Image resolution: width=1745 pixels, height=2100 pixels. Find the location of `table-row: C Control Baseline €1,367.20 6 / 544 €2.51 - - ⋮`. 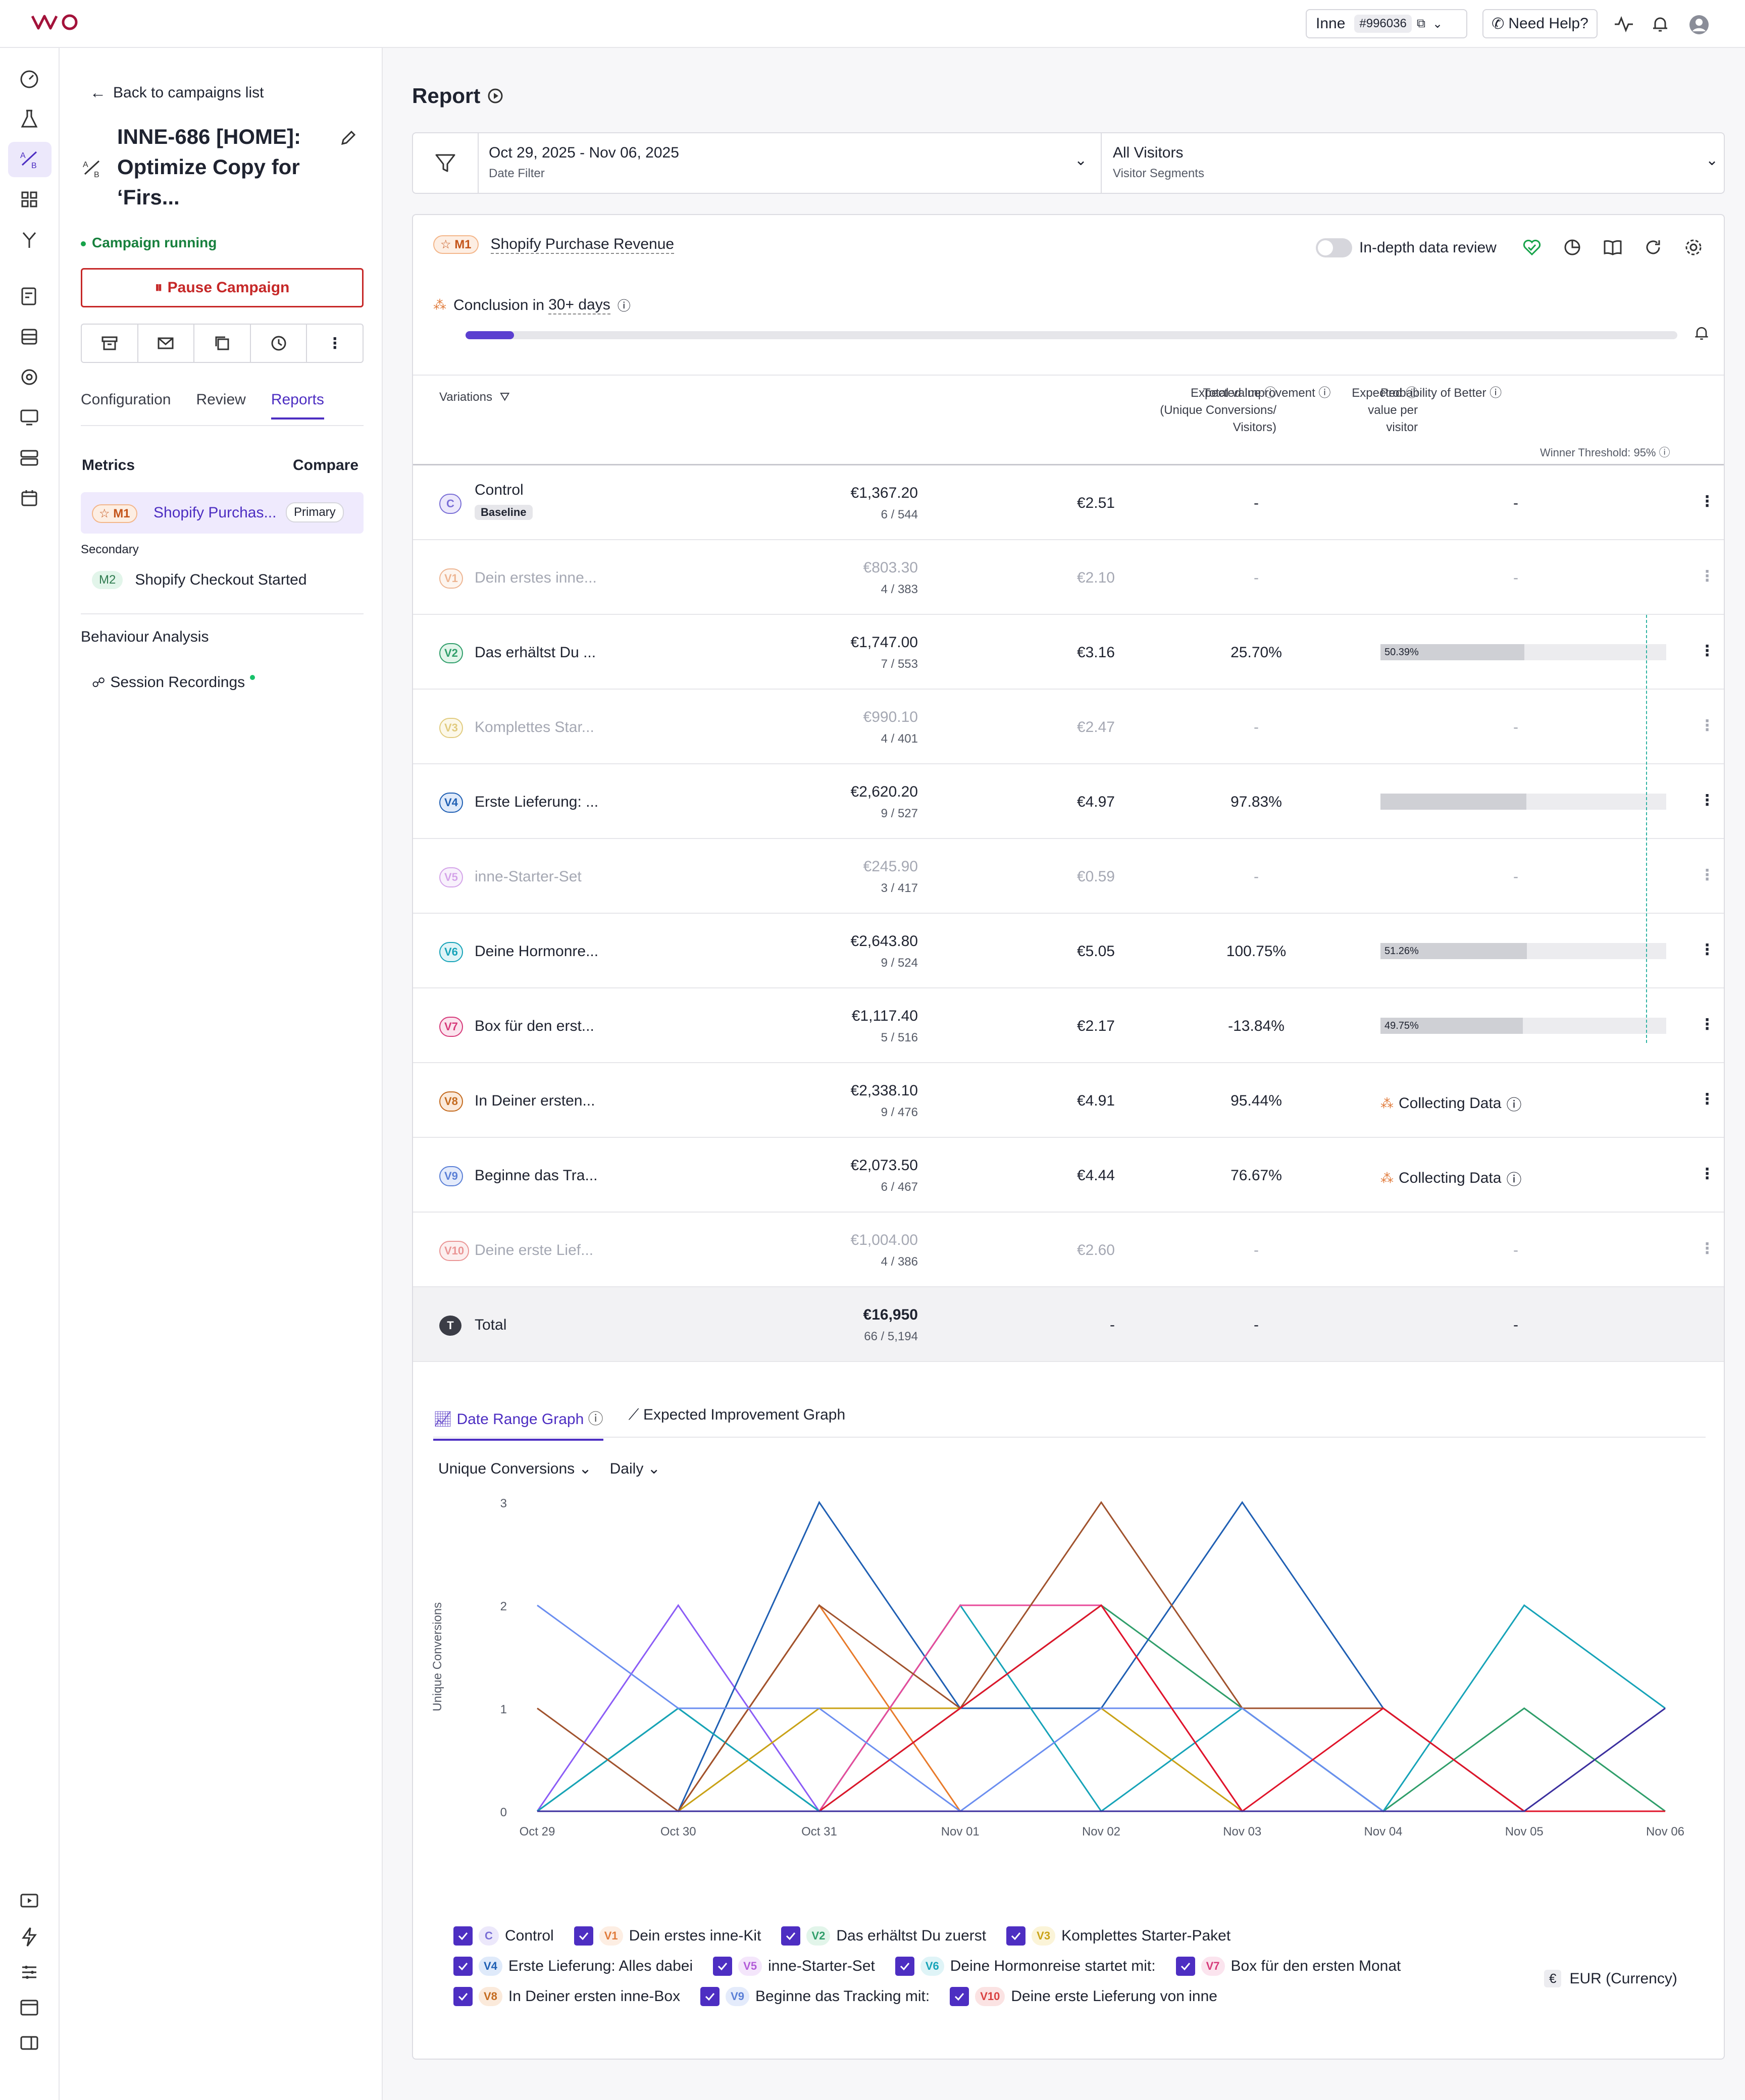

table-row: C Control Baseline €1,367.20 6 / 544 €2.51 - - ⋮ is located at coordinates (1068, 502).